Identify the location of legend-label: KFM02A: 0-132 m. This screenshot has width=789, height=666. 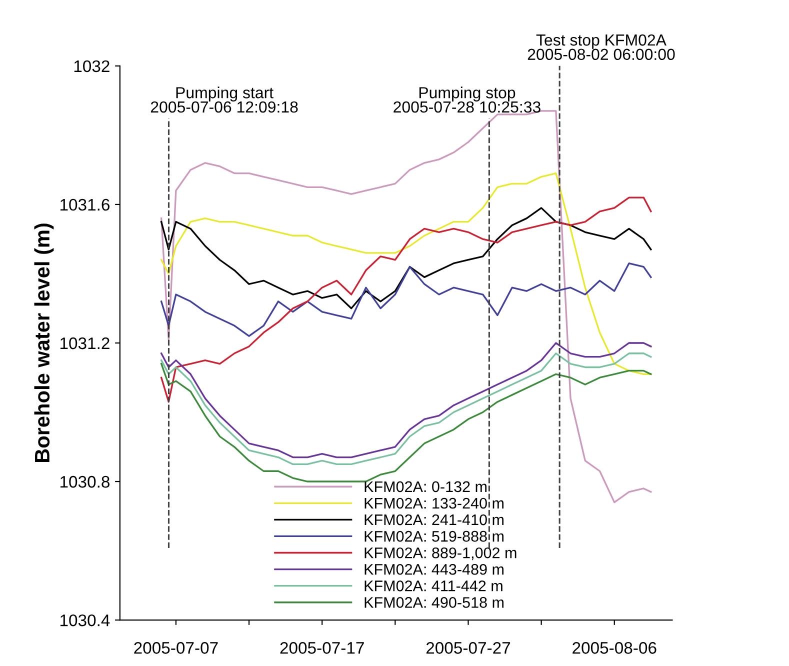
(425, 486).